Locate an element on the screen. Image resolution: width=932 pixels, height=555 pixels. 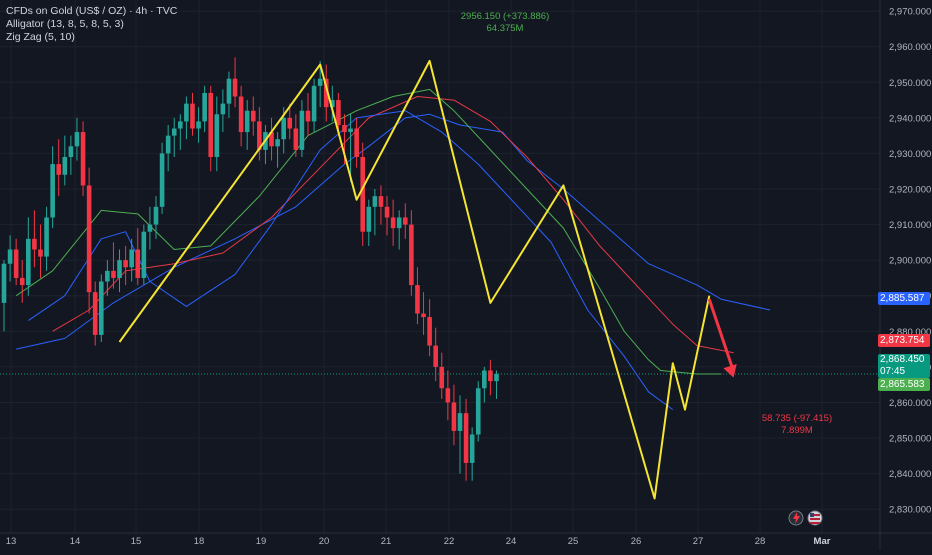
x-tick-label: 27 is located at coordinates (698, 541).